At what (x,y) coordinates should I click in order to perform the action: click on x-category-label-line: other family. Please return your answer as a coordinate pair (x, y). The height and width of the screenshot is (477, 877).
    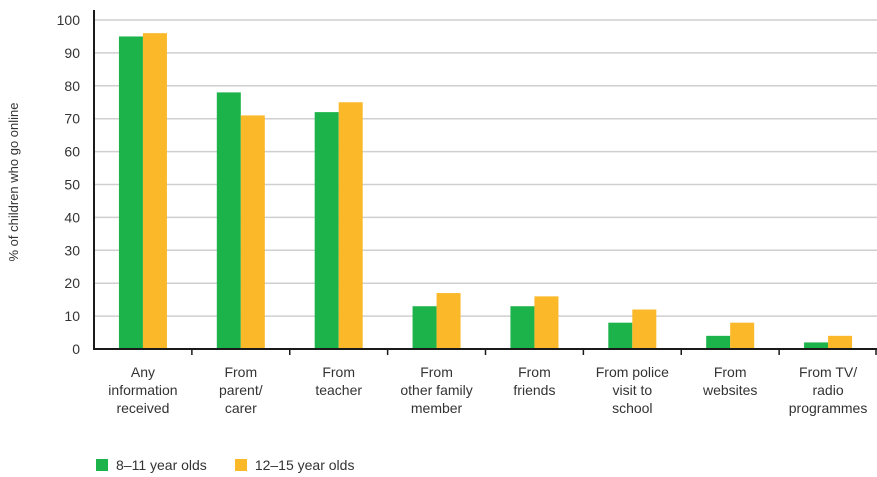
    Looking at the image, I should click on (436, 390).